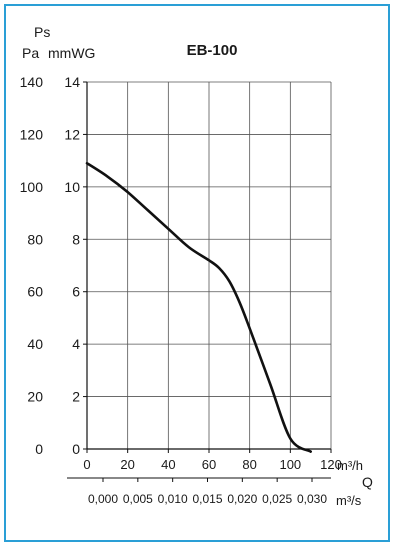 This screenshot has height=550, width=400. What do you see at coordinates (212, 50) in the screenshot?
I see `chart-title: EB-100` at bounding box center [212, 50].